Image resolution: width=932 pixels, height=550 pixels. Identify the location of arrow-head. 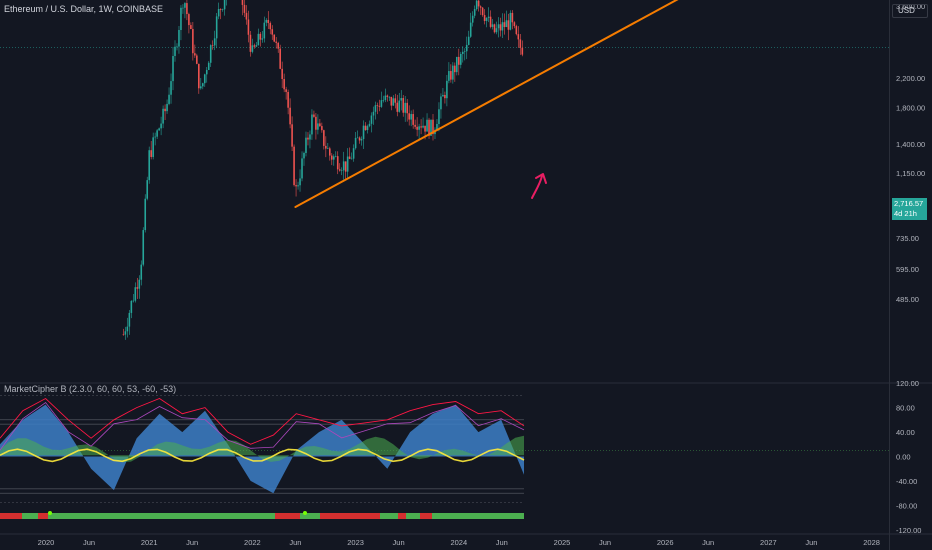
(541, 178).